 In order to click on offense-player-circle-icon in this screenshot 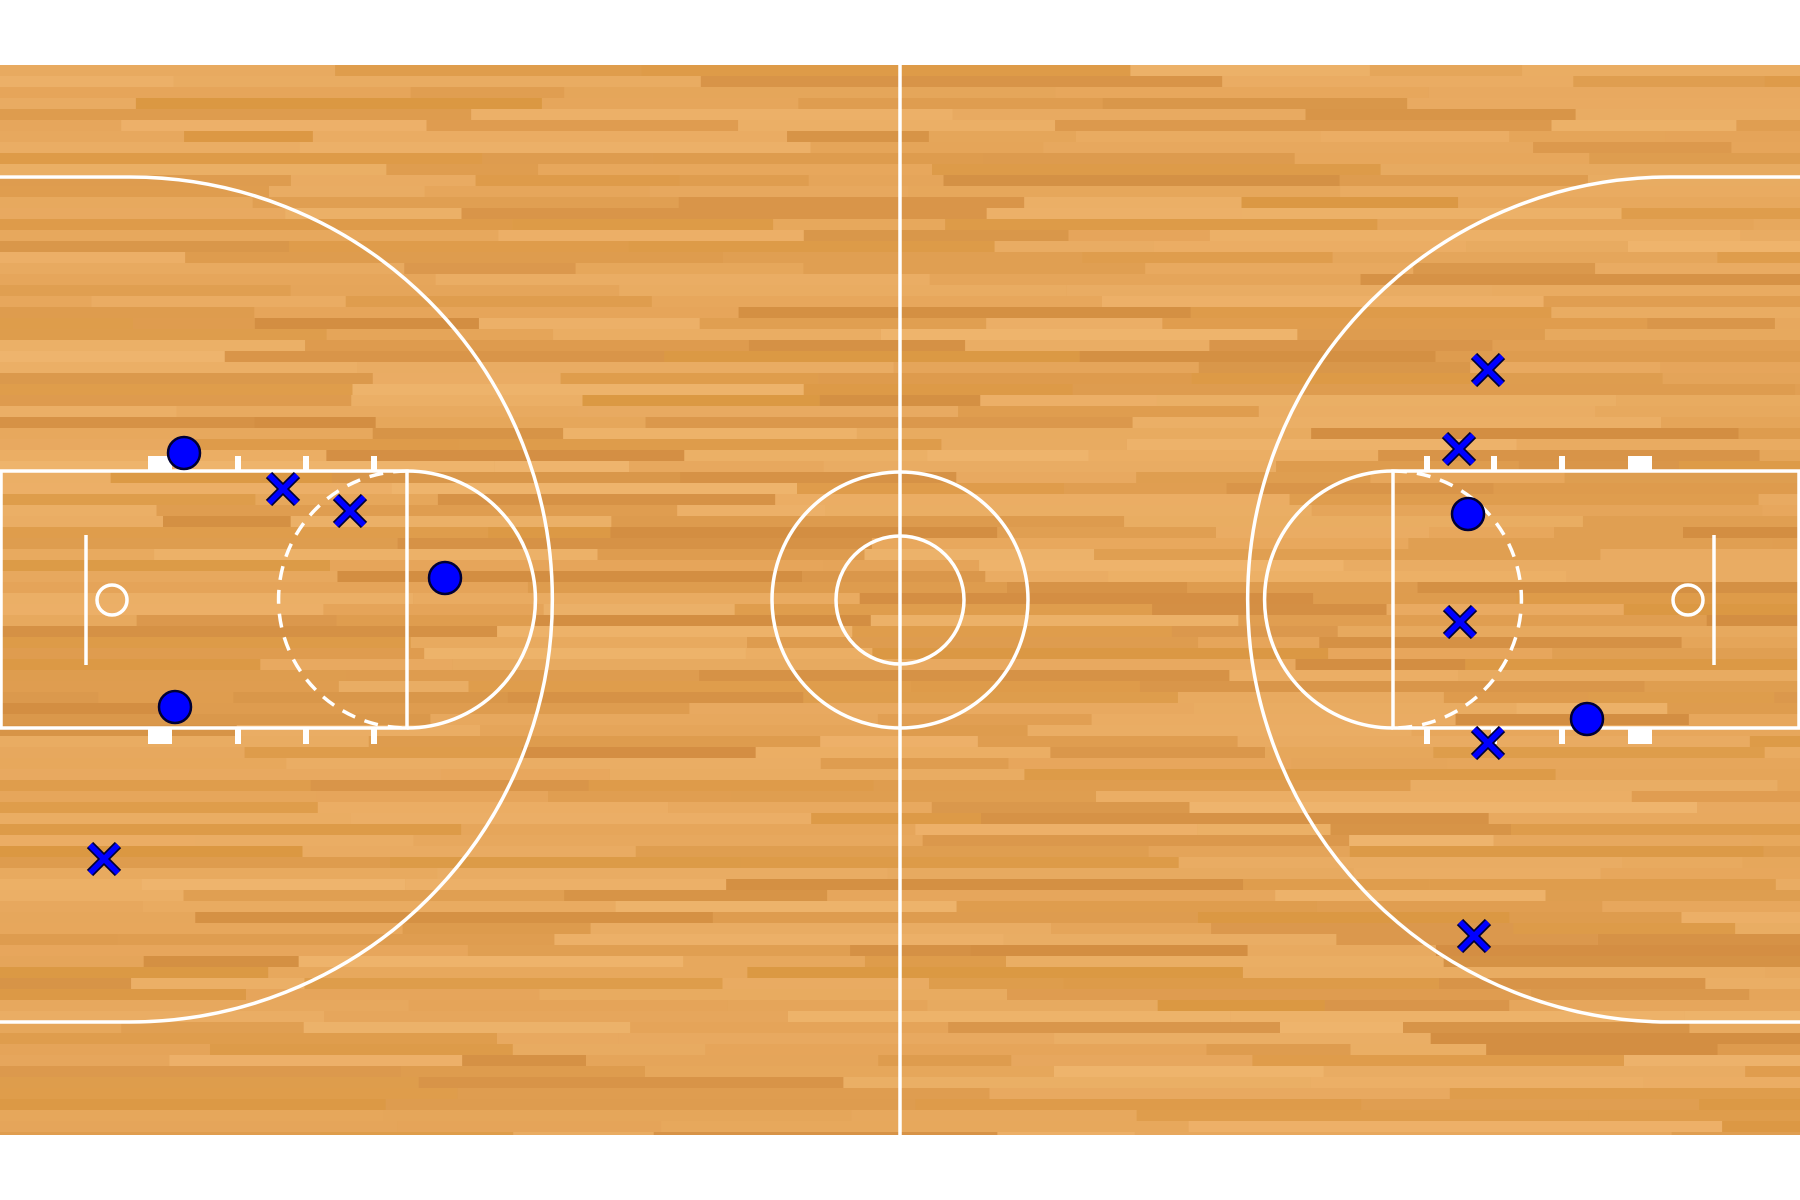, I will do `click(1468, 514)`.